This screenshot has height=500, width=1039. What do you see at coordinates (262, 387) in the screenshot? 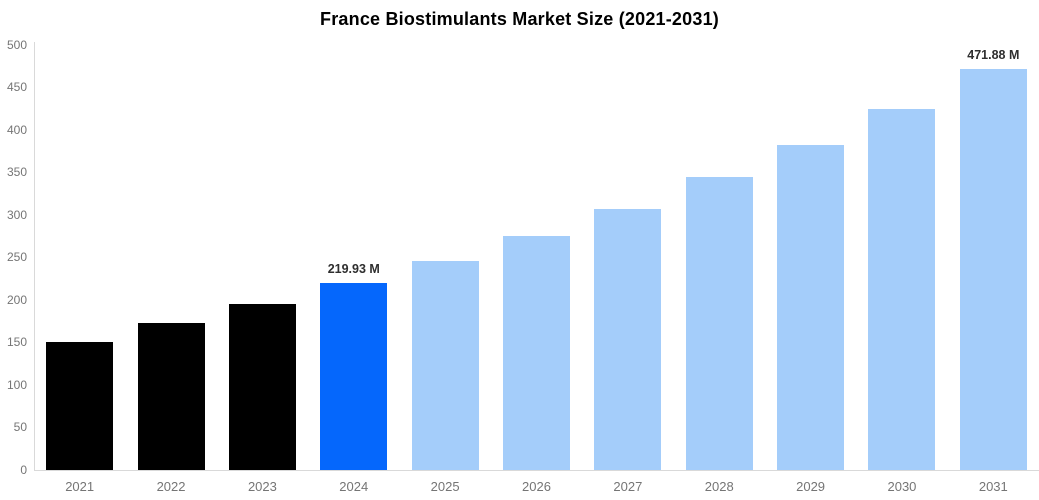
I see `bar-2023` at bounding box center [262, 387].